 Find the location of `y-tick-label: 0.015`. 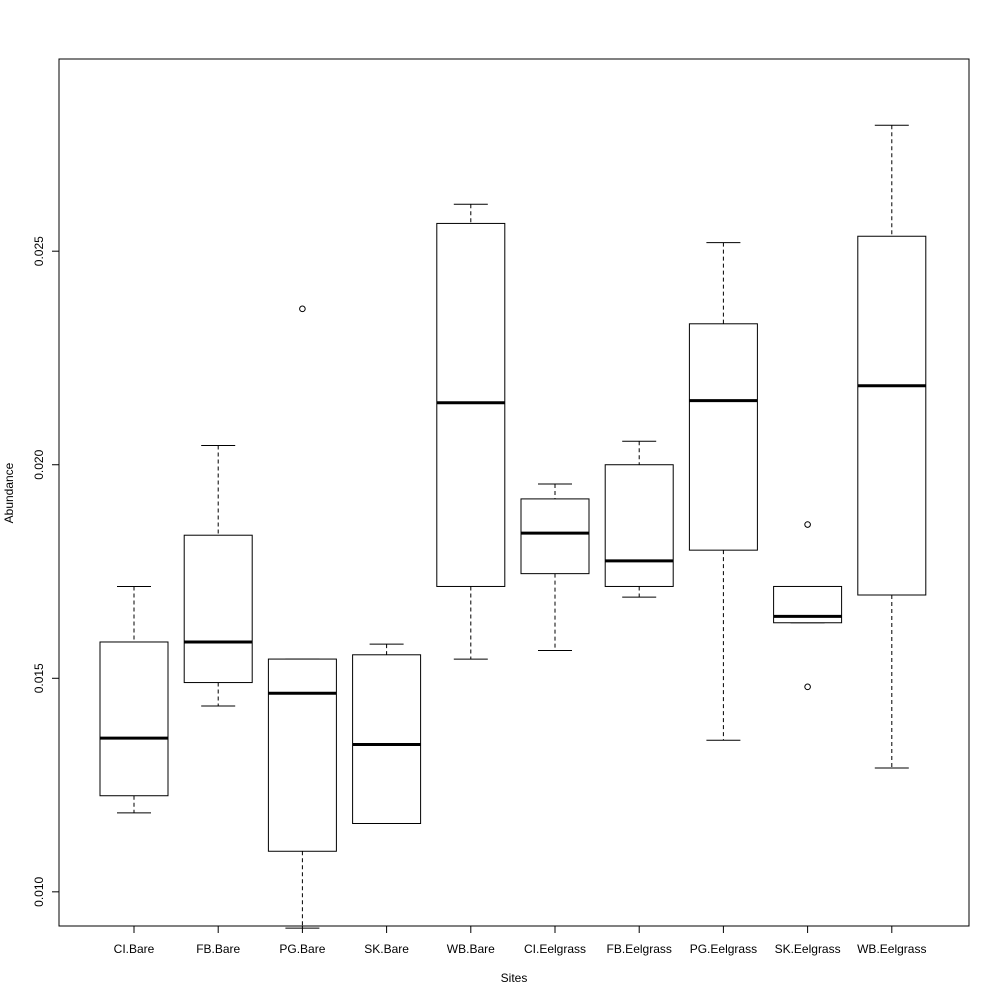

y-tick-label: 0.015 is located at coordinates (39, 678).